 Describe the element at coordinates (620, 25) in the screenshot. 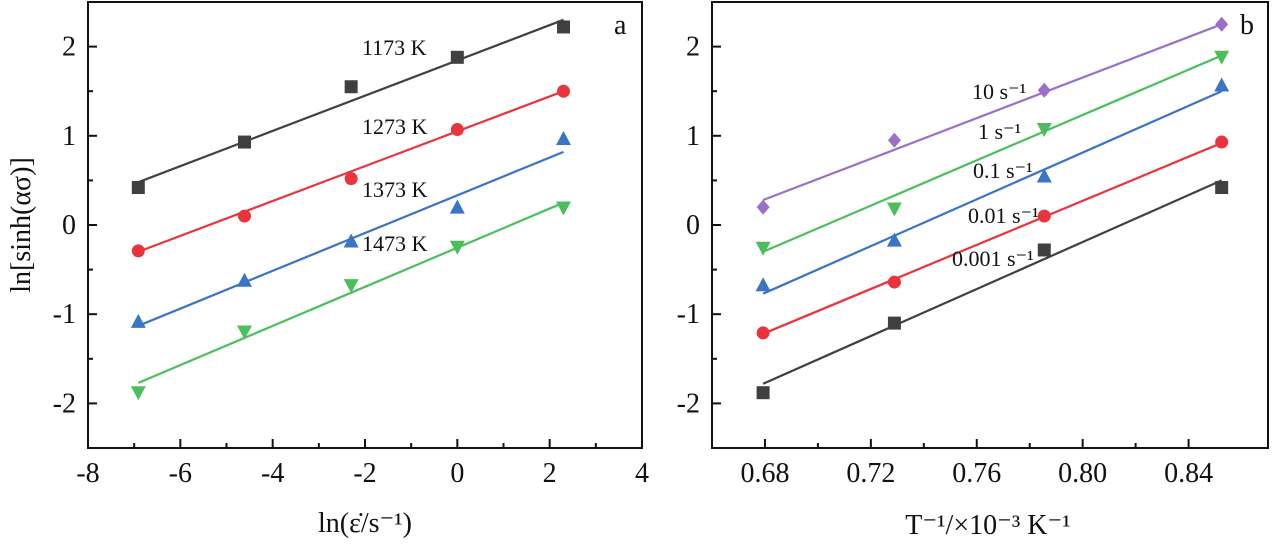

I see `panel-letter-a: a` at that location.